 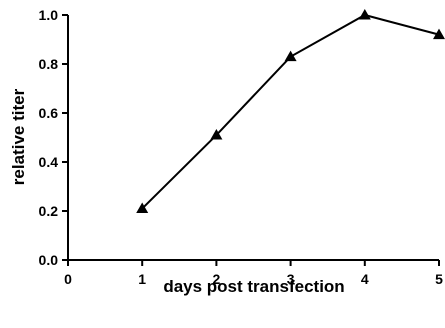 I want to click on x-tick-label: 1, so click(x=142, y=279).